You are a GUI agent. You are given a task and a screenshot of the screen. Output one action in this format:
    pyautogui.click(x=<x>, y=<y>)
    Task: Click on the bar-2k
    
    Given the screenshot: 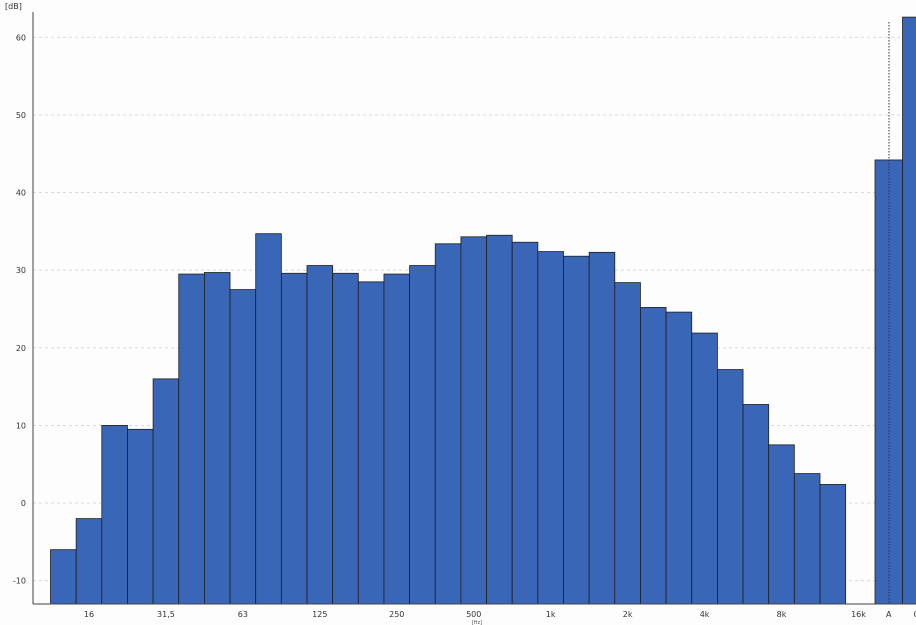 What is the action you would take?
    pyautogui.click(x=627, y=443)
    